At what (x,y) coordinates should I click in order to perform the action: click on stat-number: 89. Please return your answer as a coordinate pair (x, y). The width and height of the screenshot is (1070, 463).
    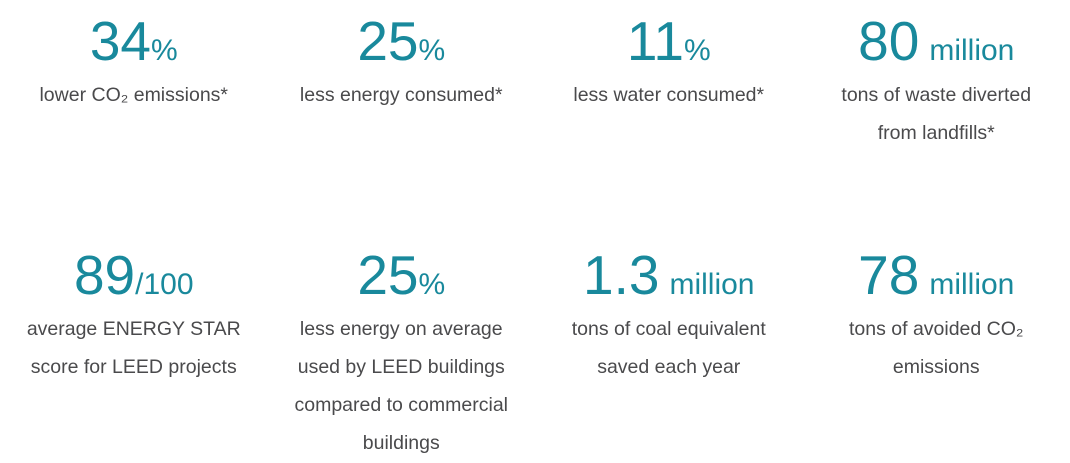
    Looking at the image, I should click on (104, 275).